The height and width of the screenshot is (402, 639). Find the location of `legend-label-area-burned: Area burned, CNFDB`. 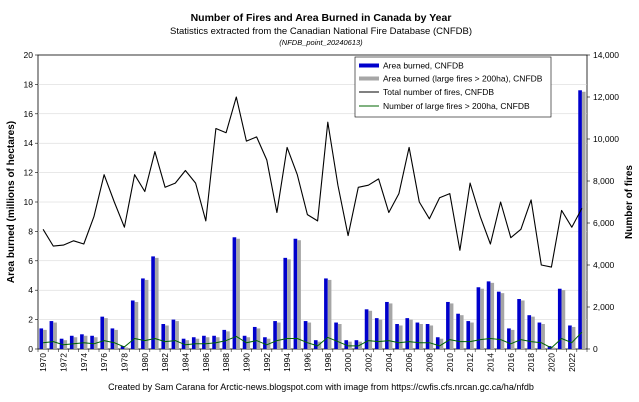

legend-label-area-burned: Area burned, CNFDB is located at coordinates (423, 66).